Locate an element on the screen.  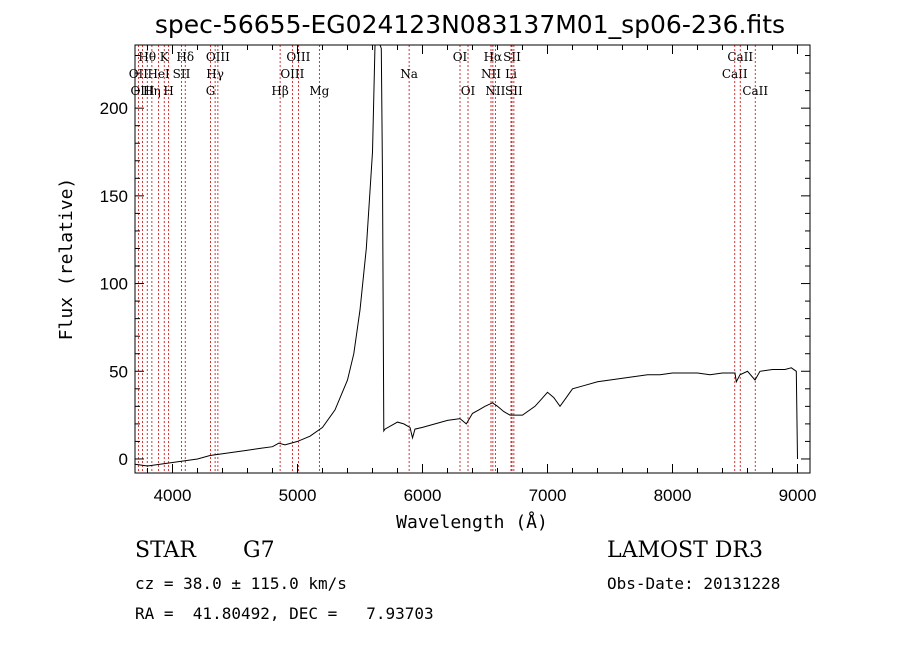
line-label-24: SII is located at coordinates (514, 91).